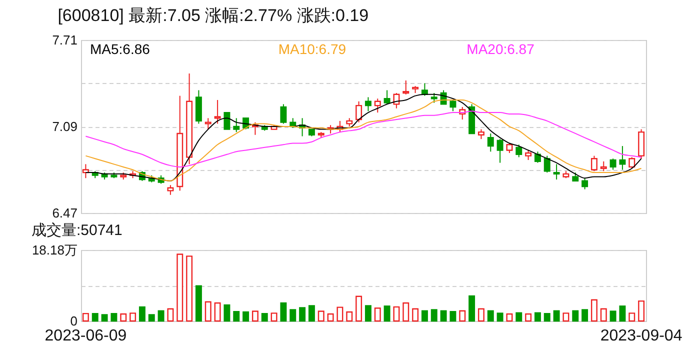 The height and width of the screenshot is (360, 688). What do you see at coordinates (65, 213) in the screenshot?
I see `y-tick-label: 6.47` at bounding box center [65, 213].